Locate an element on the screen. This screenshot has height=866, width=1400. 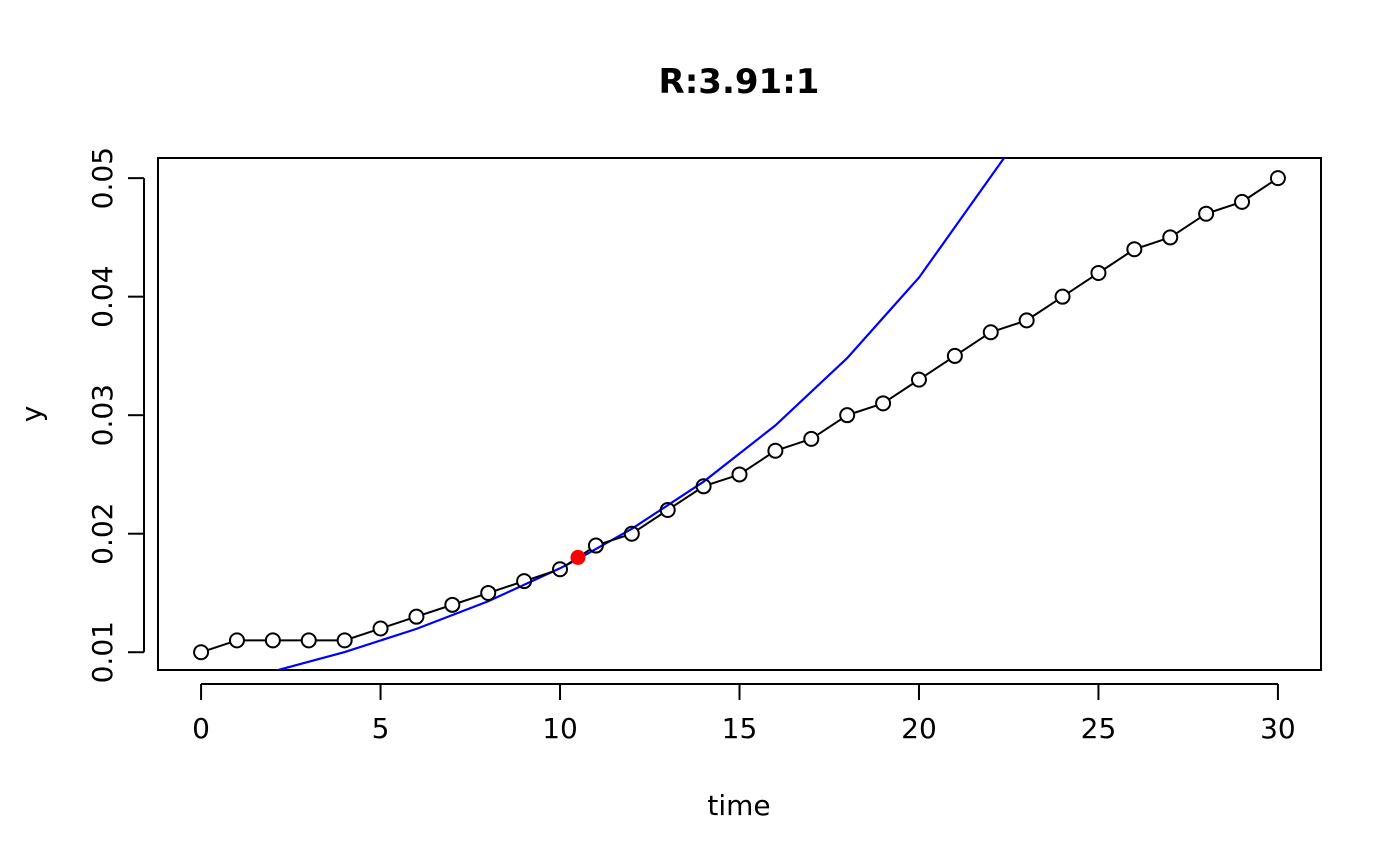
x-tick-label: 25 is located at coordinates (1099, 728).